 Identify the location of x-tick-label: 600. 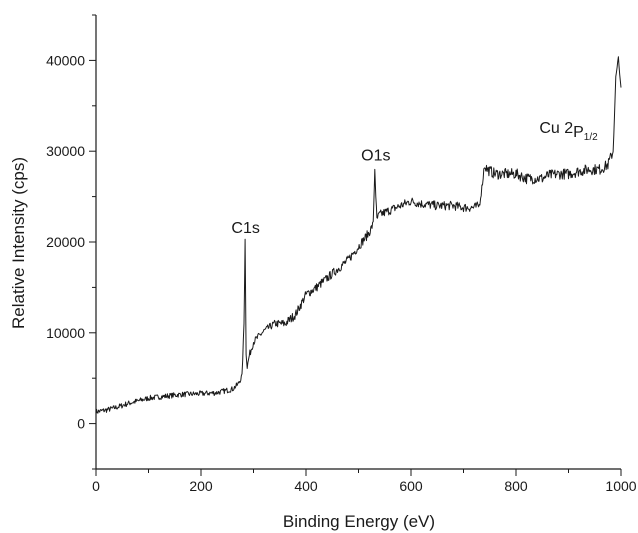
(411, 486).